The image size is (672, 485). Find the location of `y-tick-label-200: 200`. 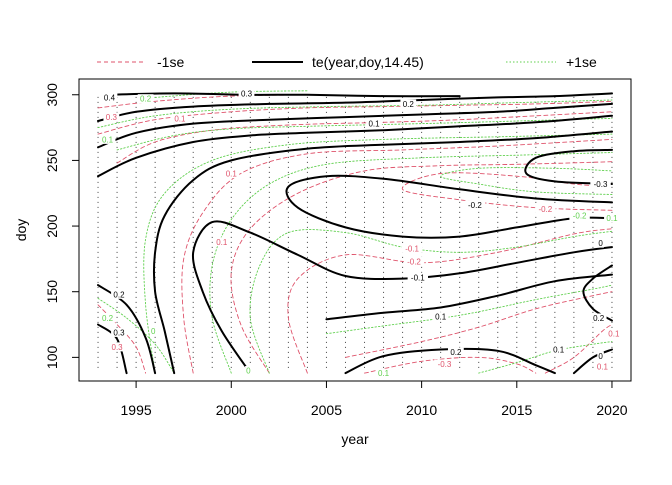

y-tick-label-200: 200 is located at coordinates (52, 226).